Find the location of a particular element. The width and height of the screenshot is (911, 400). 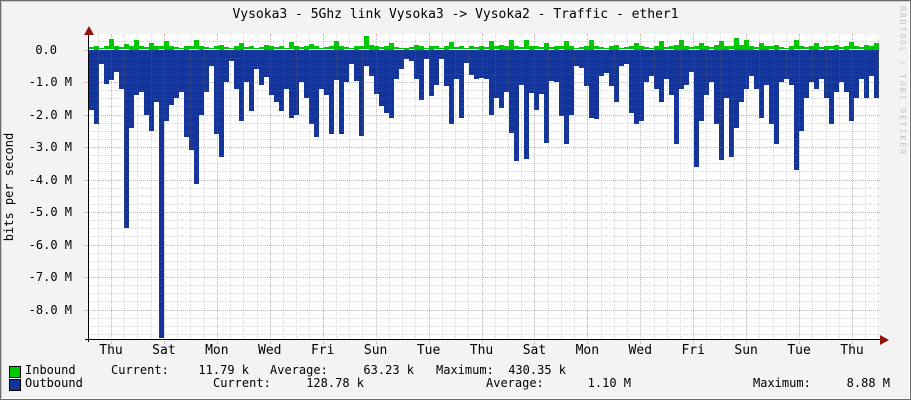

y-tick-label: -7.0 M is located at coordinates (50, 277).